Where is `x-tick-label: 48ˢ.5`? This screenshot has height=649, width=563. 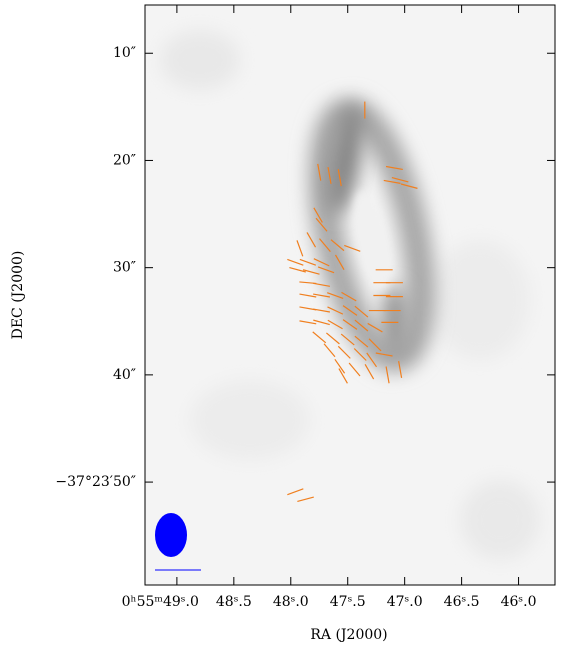 x-tick-label: 48ˢ.5 is located at coordinates (234, 602).